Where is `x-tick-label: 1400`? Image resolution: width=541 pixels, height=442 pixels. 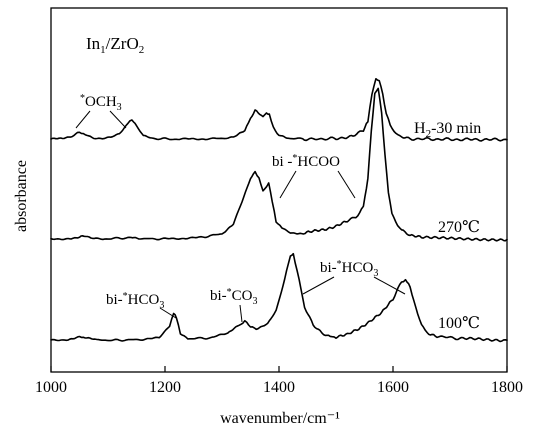 x-tick-label: 1400 is located at coordinates (279, 387).